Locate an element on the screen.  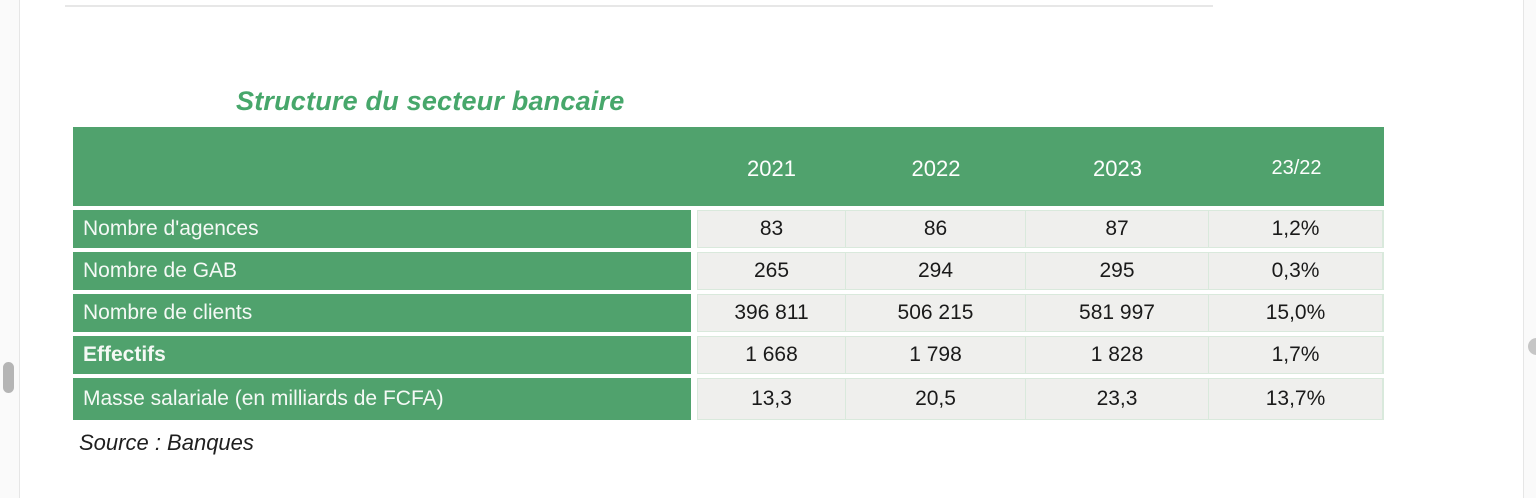
row-label: Nombre de clients is located at coordinates (382, 313).